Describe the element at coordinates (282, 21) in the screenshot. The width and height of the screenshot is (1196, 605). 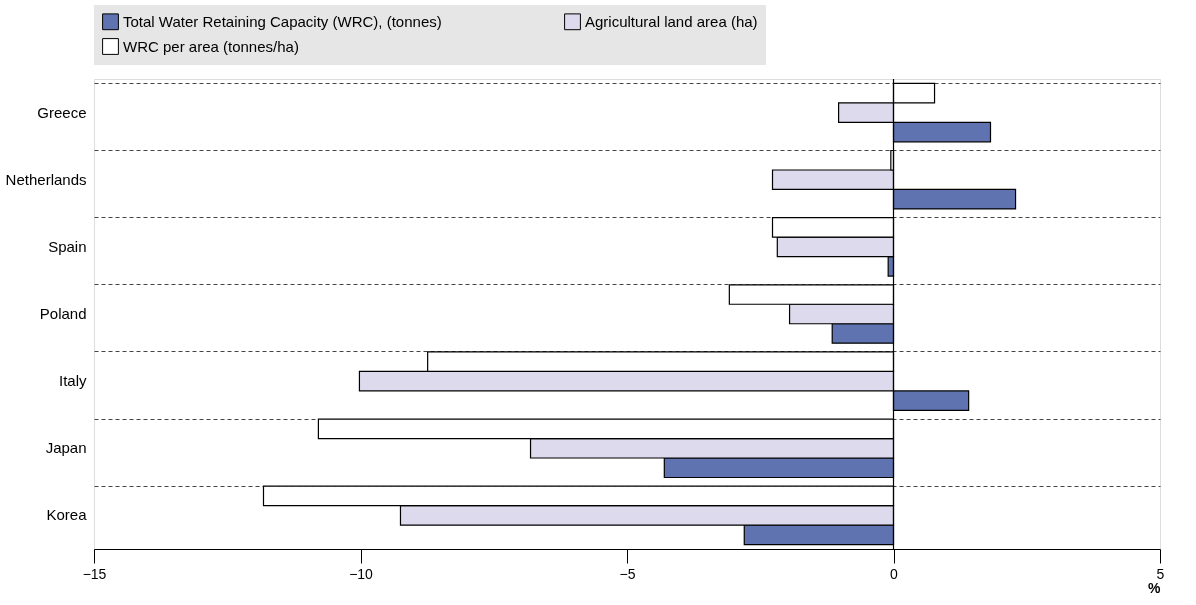
I see `legend-label: Total Water Retaining Capacity (WRC), (tonnes)` at that location.